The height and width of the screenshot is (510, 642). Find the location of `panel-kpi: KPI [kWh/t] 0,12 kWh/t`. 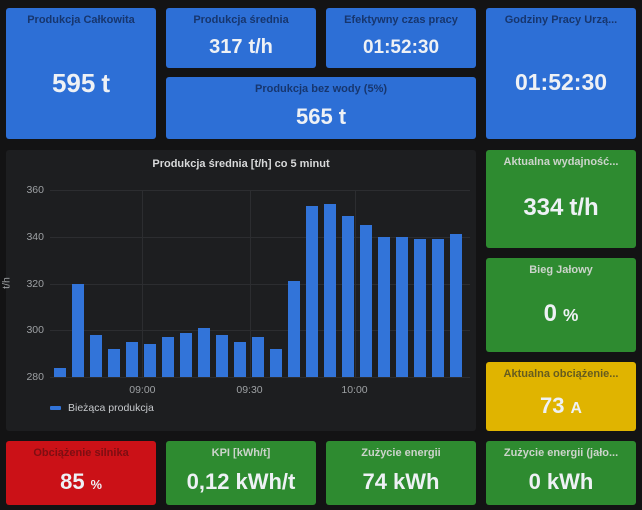

panel-kpi: KPI [kWh/t] 0,12 kWh/t is located at coordinates (241, 473).